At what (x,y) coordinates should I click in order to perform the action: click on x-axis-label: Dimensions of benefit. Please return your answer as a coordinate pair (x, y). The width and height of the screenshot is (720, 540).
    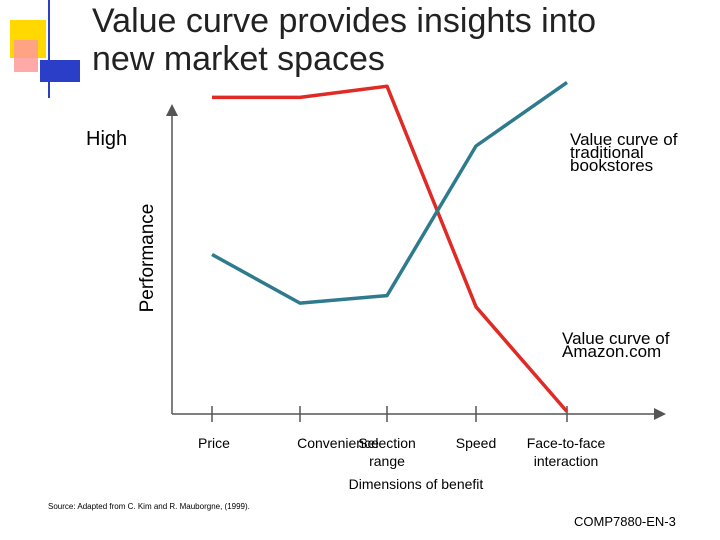
    Looking at the image, I should click on (416, 484).